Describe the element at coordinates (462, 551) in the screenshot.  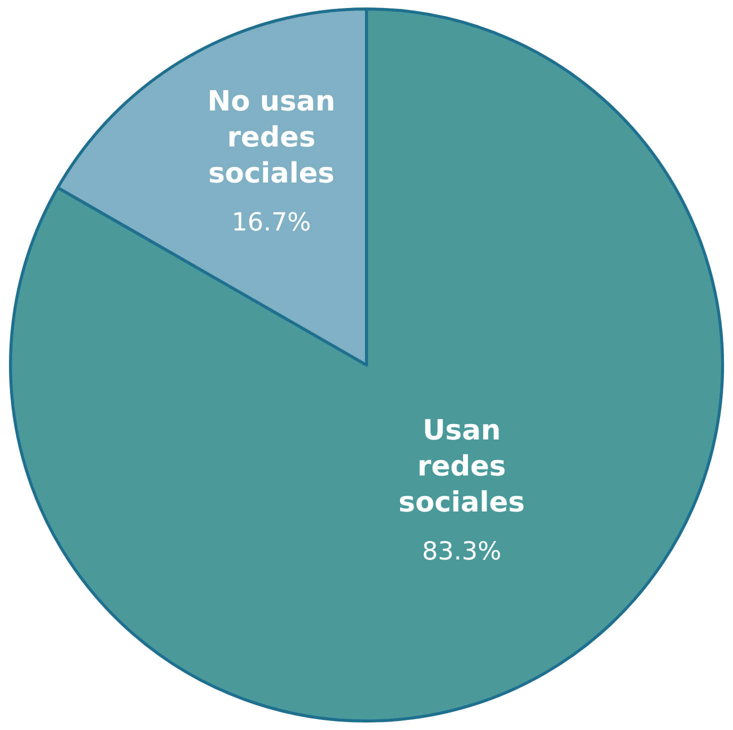
I see `data-label: 83.3%` at that location.